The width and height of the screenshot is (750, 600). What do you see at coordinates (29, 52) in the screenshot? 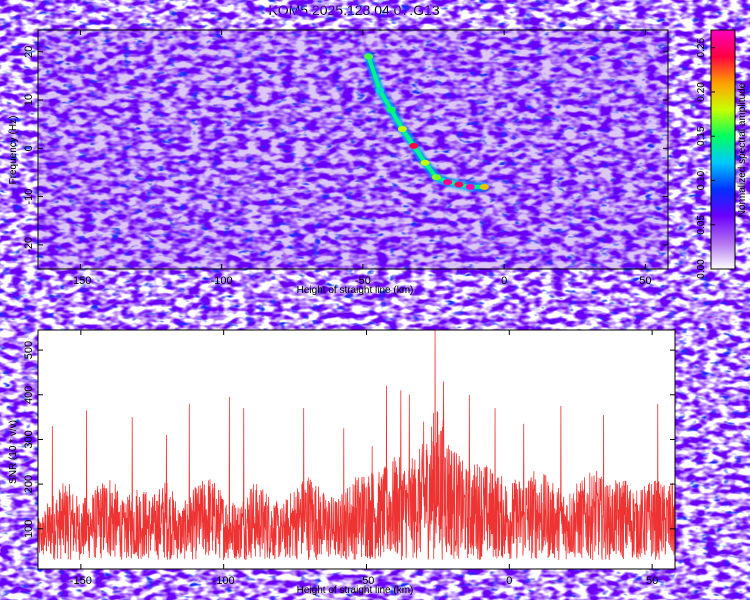
I see `y-tick-label: 20` at bounding box center [29, 52].